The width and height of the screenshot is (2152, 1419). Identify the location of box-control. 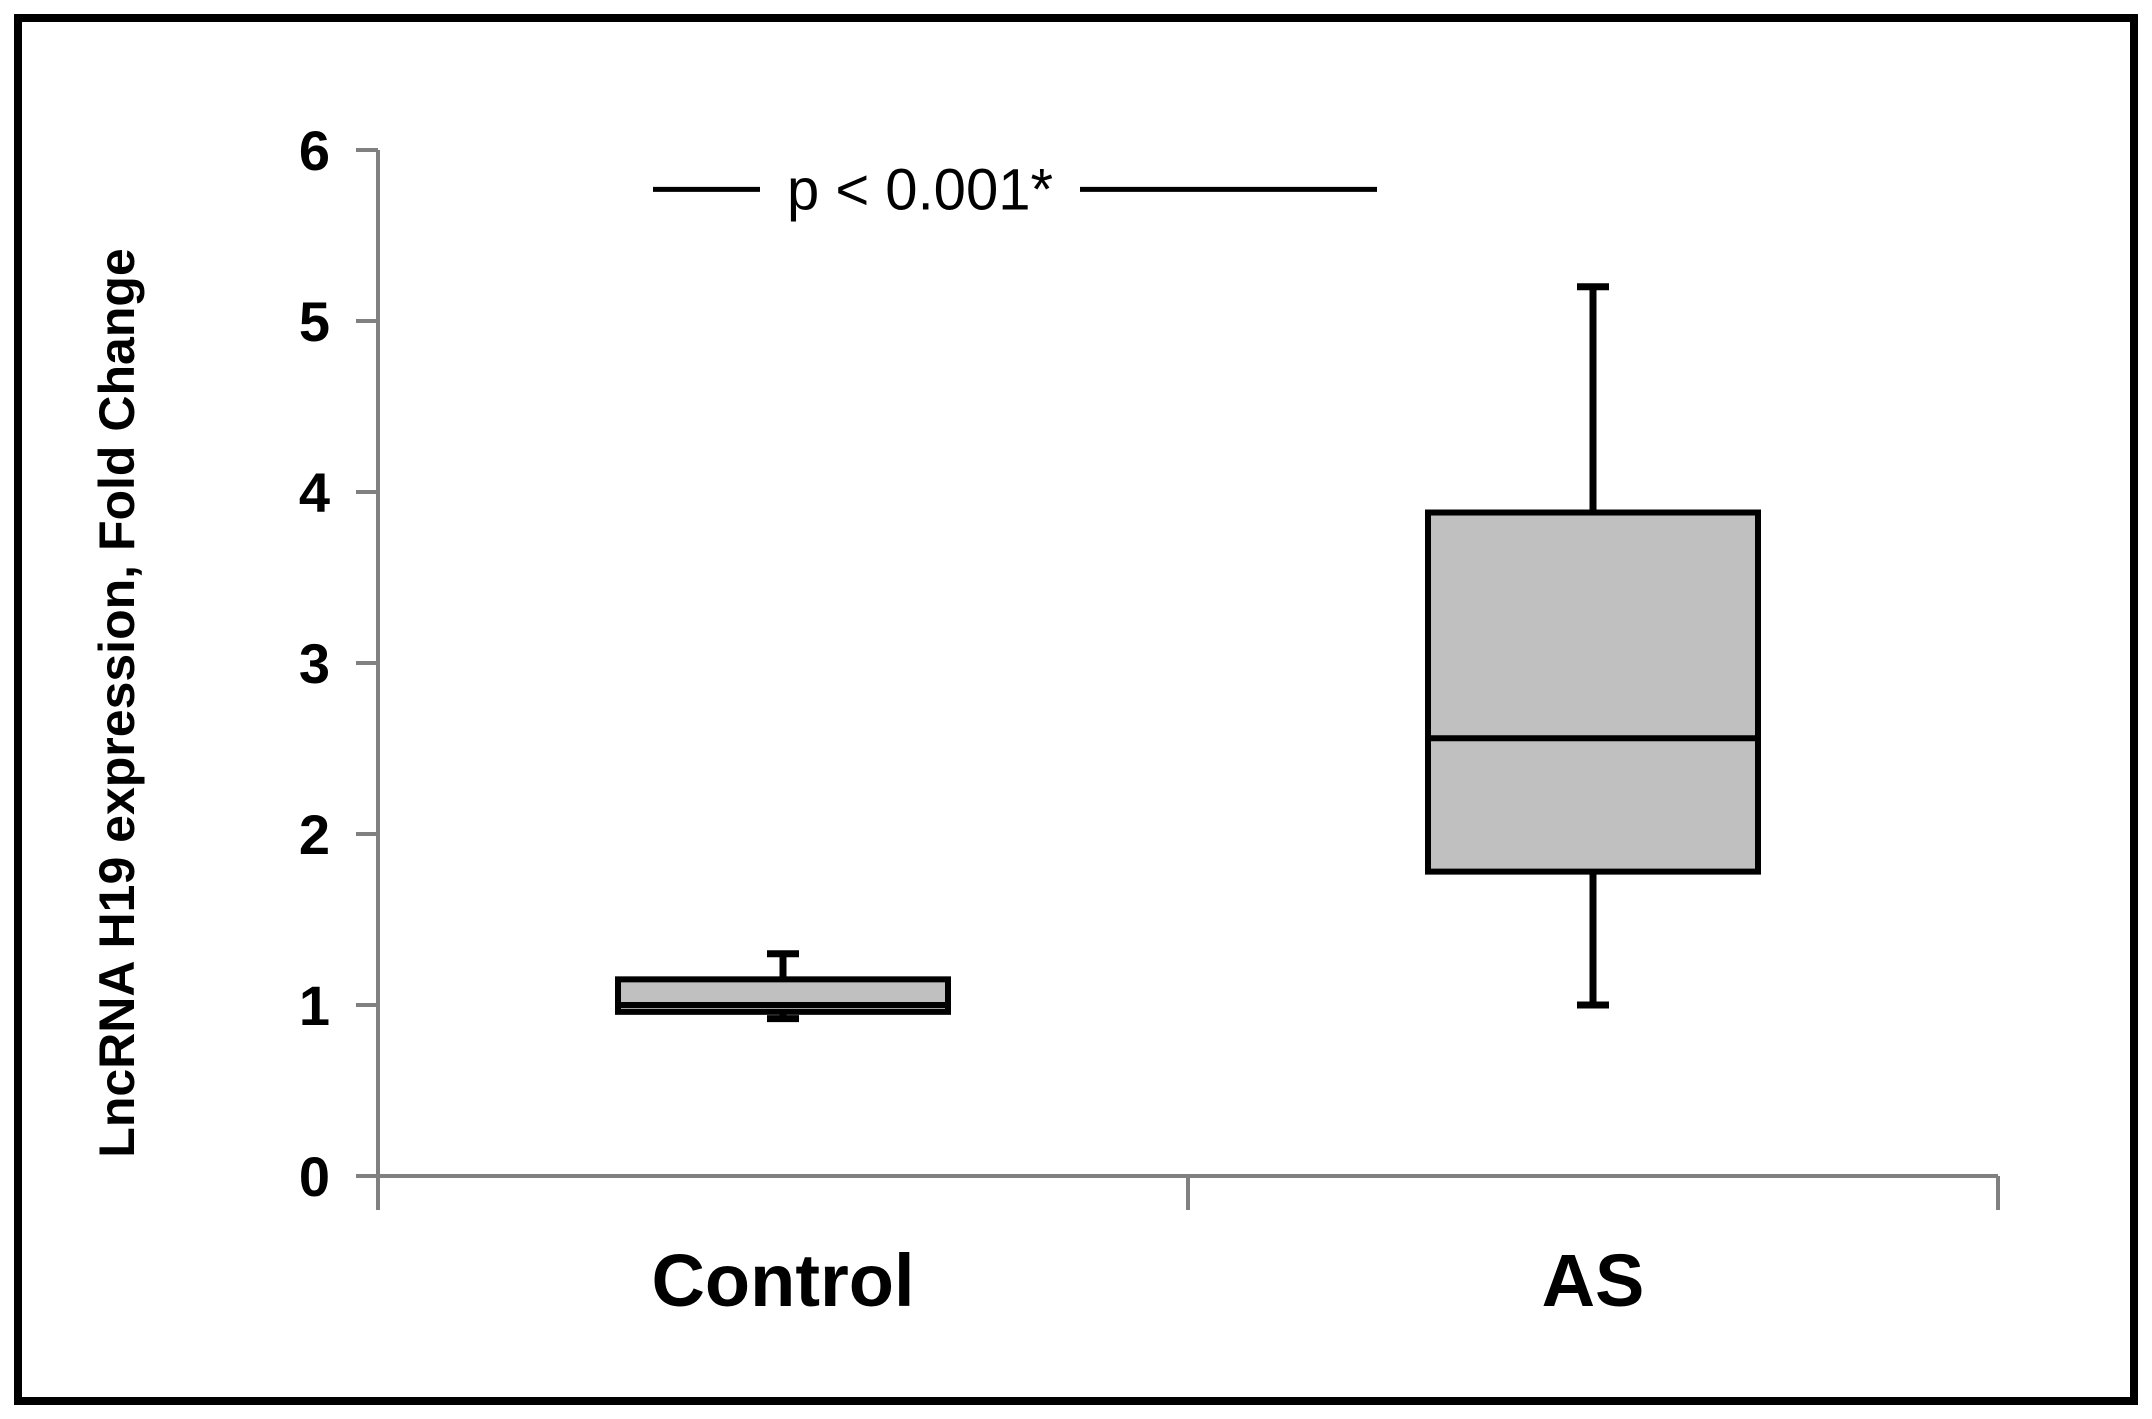
(783, 986).